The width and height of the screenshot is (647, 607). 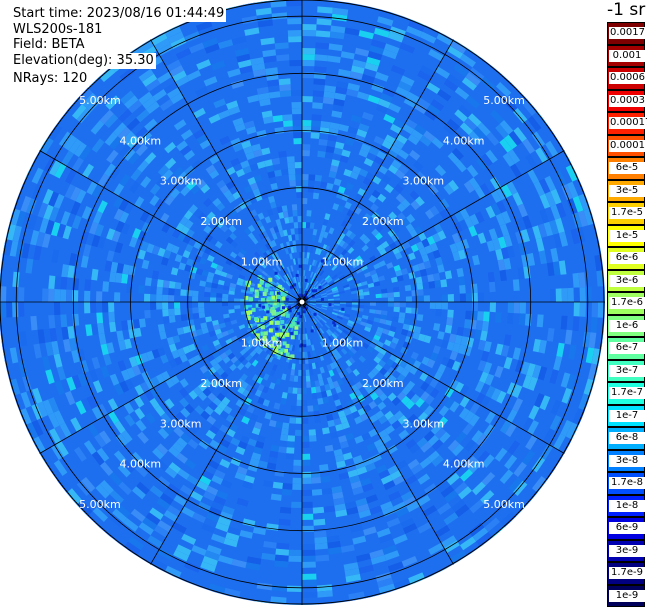 I want to click on colorbar-tick-label: 0.001, so click(x=627, y=55).